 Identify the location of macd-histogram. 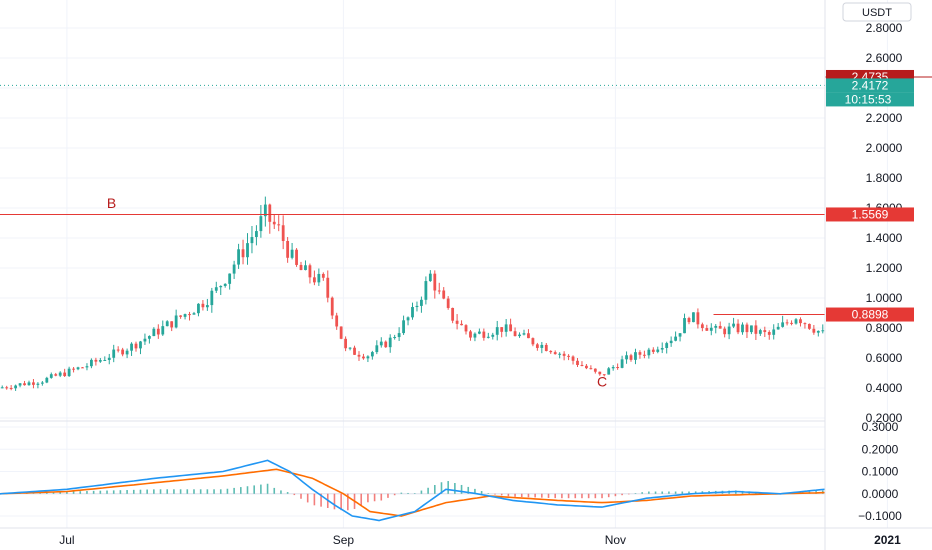
(455, 496).